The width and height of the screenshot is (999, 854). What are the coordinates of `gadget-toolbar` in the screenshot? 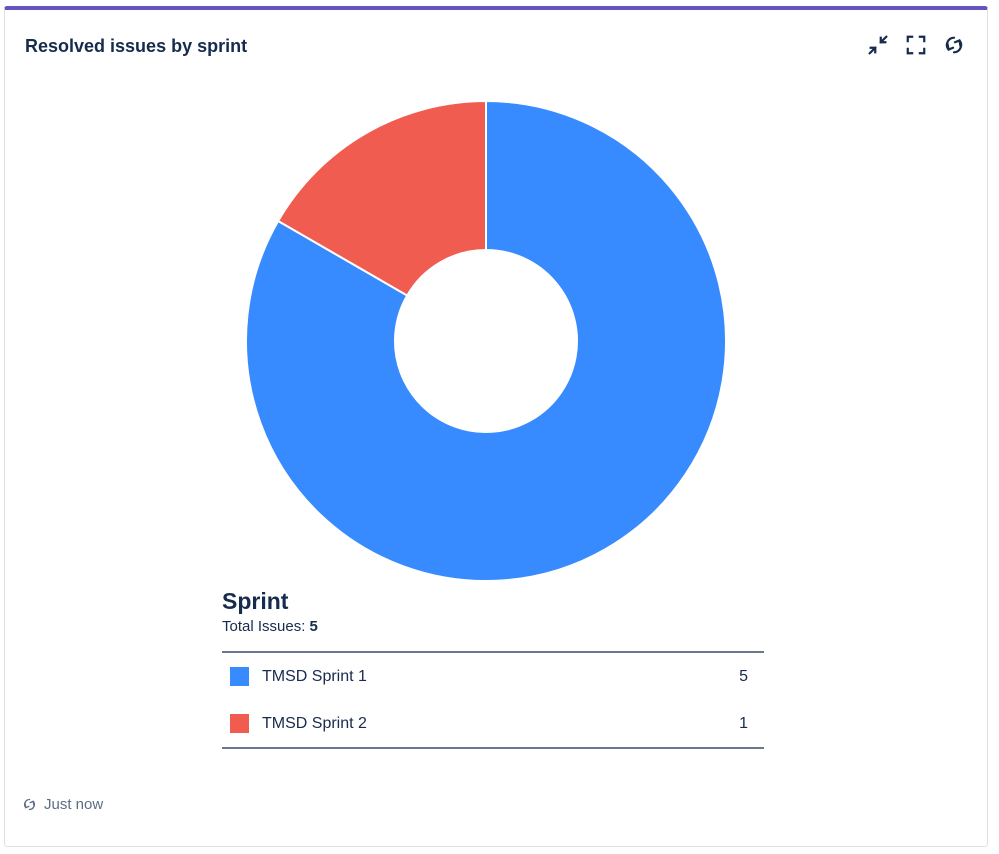 It's located at (916, 45).